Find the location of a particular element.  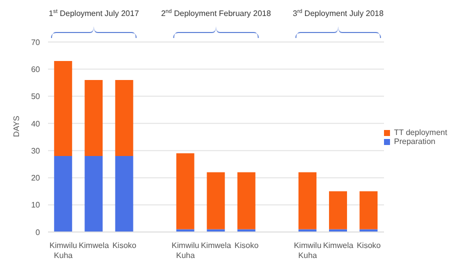

y-tick-label: 0 is located at coordinates (38, 232).